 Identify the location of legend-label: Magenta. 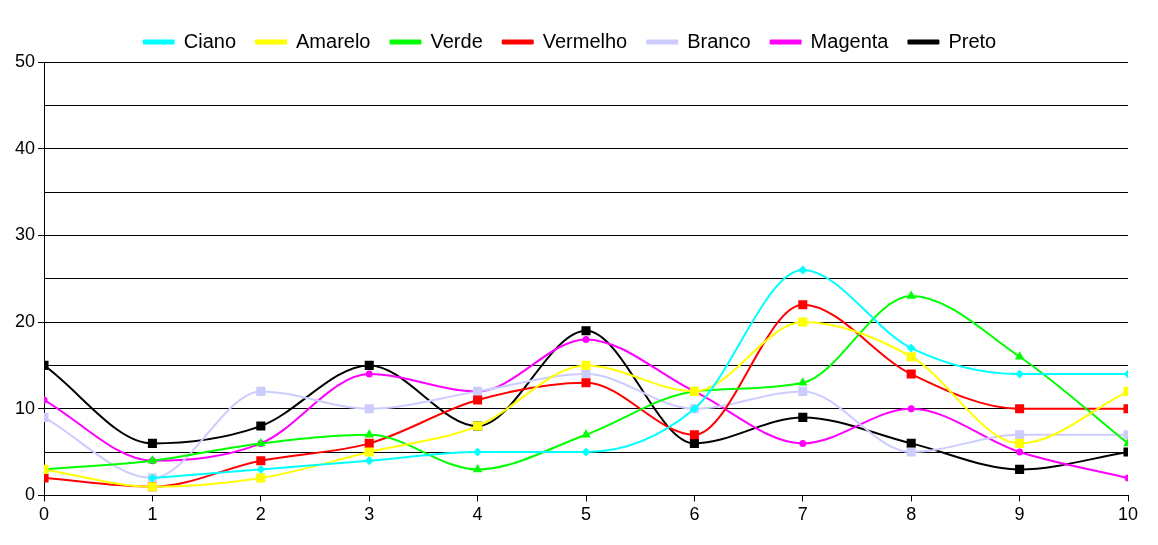
(850, 40).